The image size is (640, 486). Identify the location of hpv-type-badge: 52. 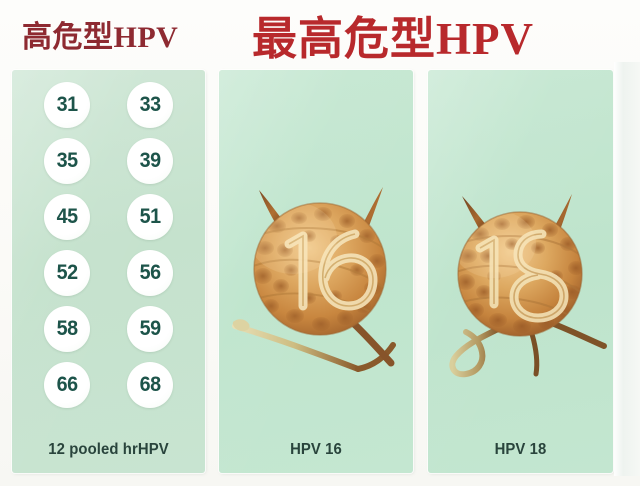
(67, 273).